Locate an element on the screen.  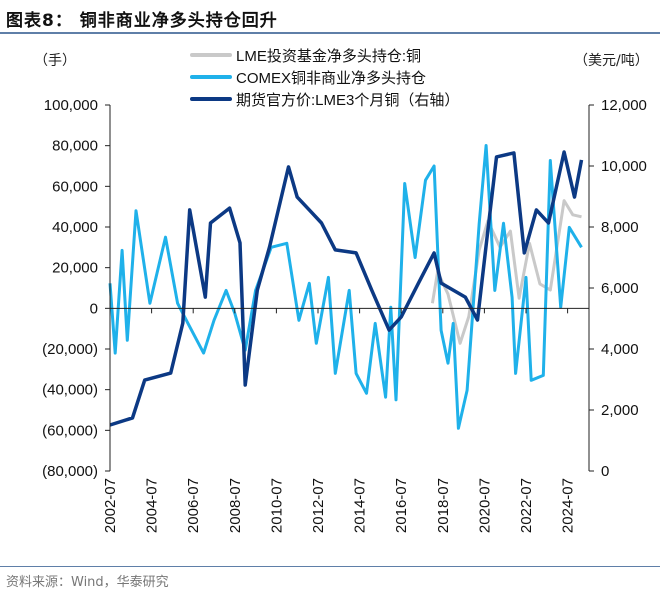
x-tick-label: 2024-07 is located at coordinates (568, 505).